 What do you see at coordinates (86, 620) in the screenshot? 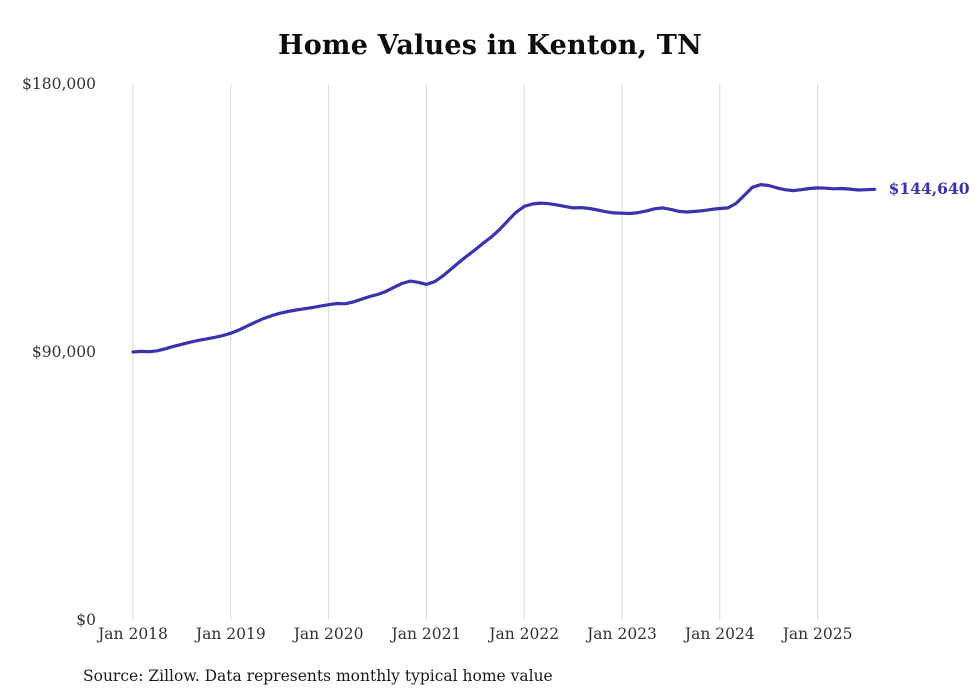
I see `y-axis-label: $0` at bounding box center [86, 620].